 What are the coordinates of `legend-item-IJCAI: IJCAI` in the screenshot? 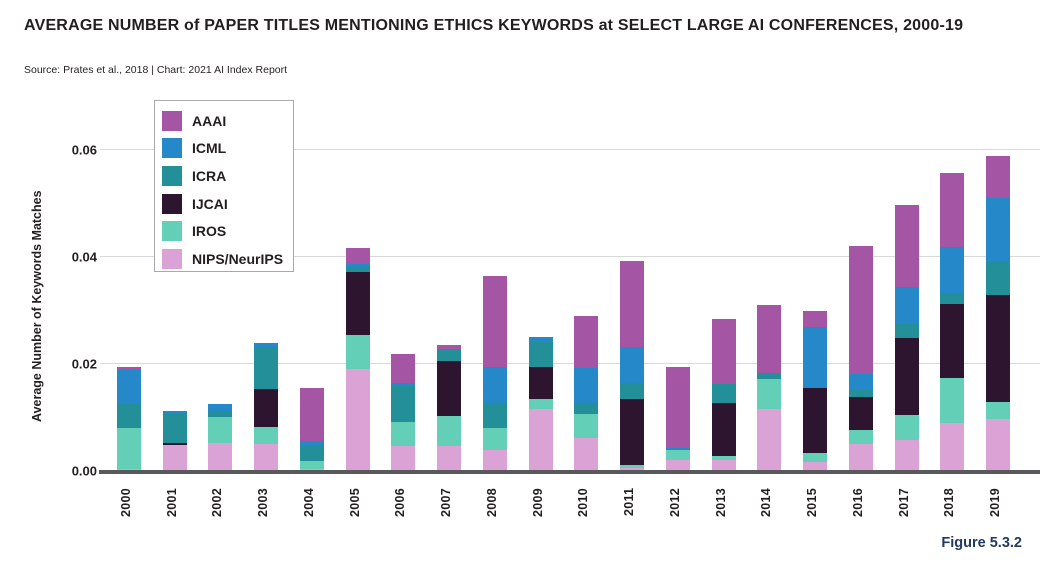 It's located at (227, 204).